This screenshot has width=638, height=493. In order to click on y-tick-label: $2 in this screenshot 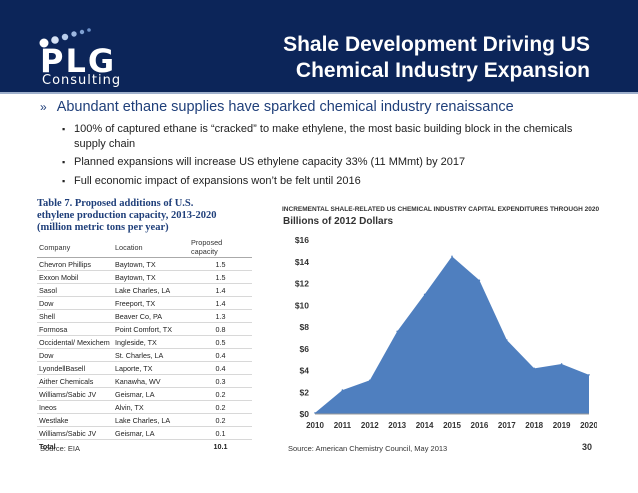, I will do `click(305, 392)`.